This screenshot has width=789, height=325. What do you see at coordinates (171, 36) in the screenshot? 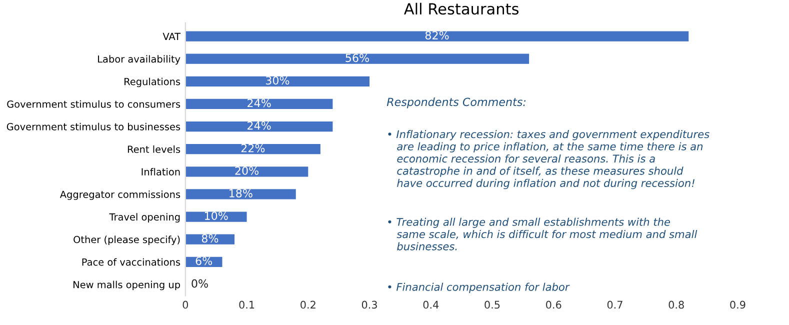
I see `y-tick-label: VAT` at bounding box center [171, 36].